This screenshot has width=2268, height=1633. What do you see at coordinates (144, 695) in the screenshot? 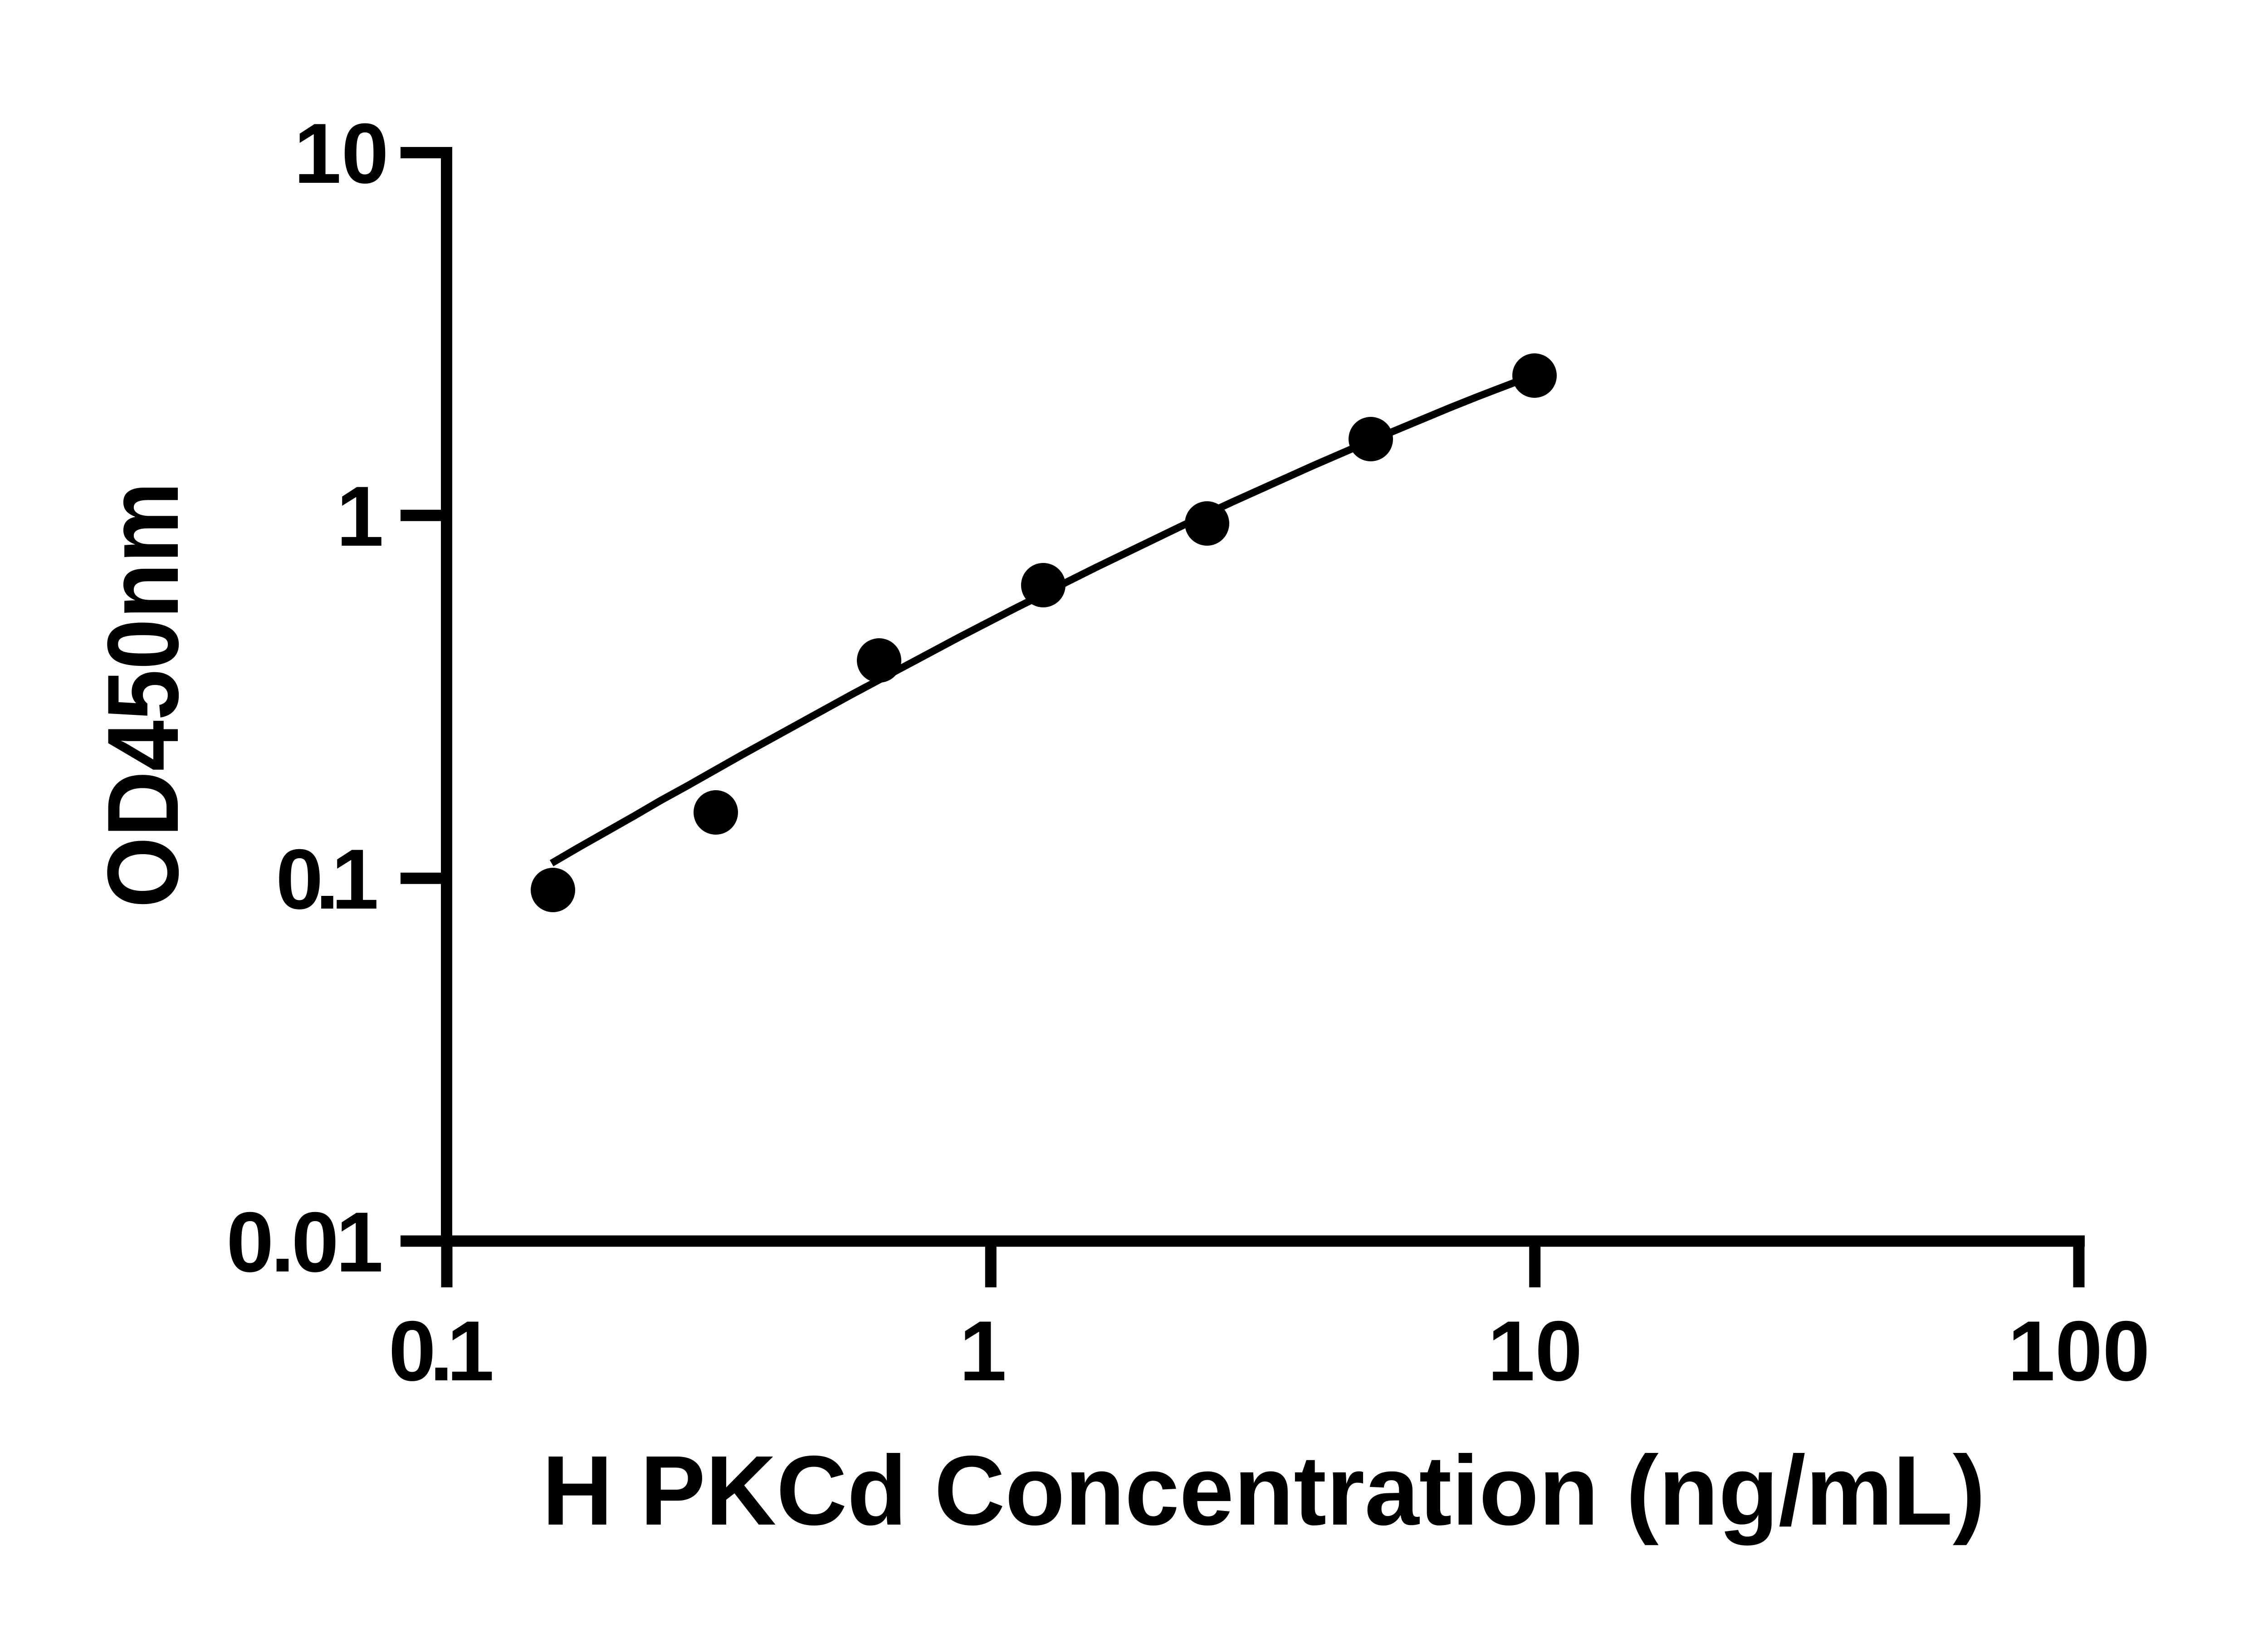
I see `svg-text: OD450nm` at bounding box center [144, 695].